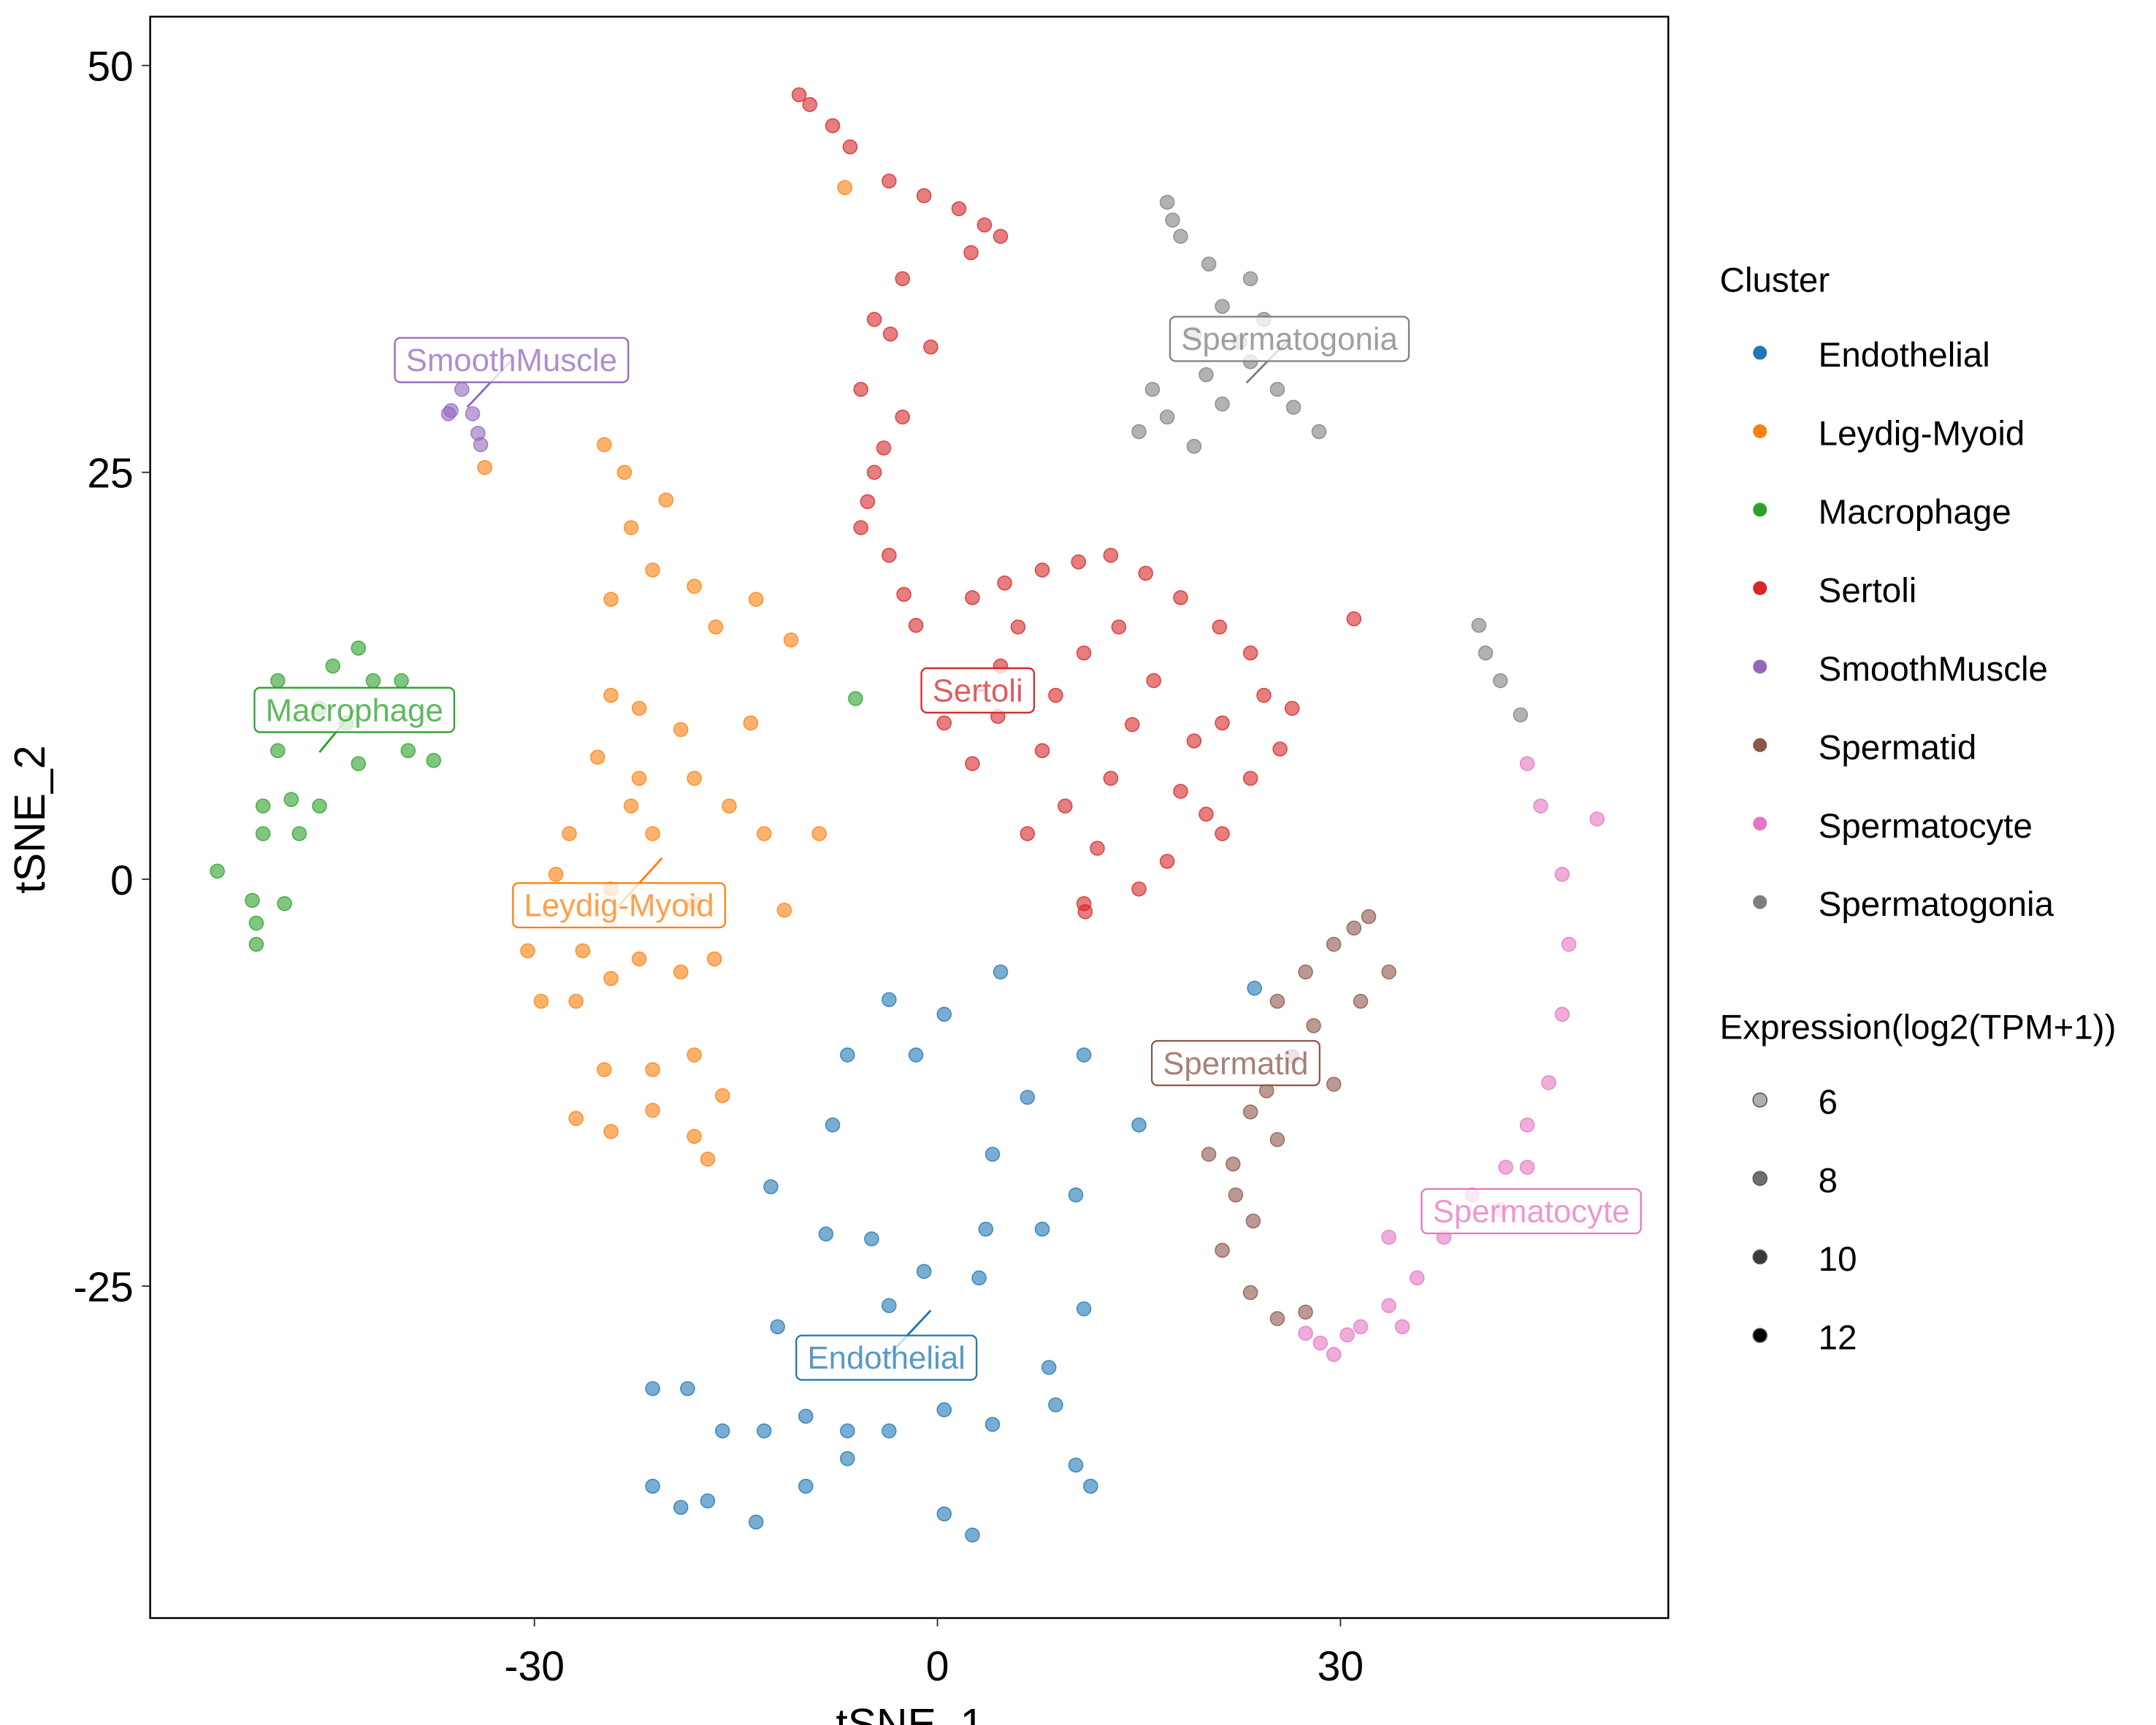 This screenshot has height=1725, width=2156. What do you see at coordinates (1341, 1666) in the screenshot?
I see `x-tick-label: 30` at bounding box center [1341, 1666].